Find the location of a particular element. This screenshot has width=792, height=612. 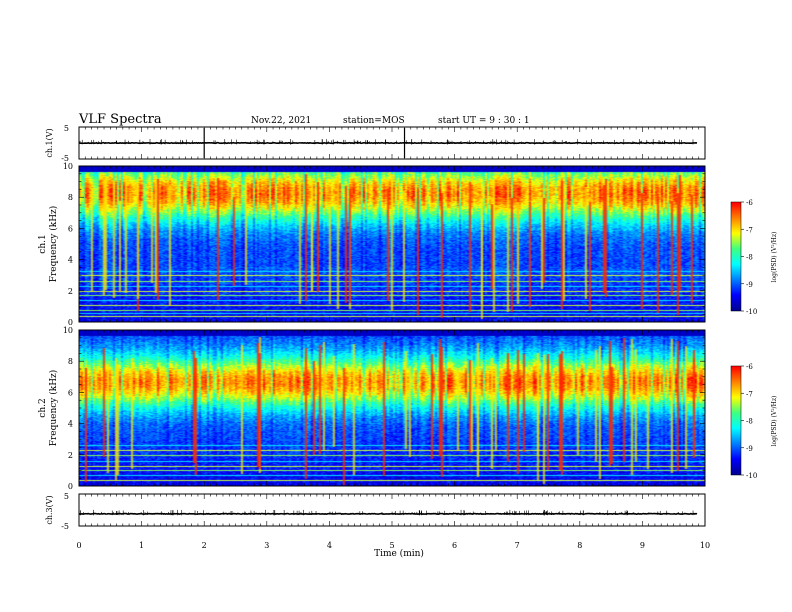

ch1-colorbar-gradient is located at coordinates (736, 256).